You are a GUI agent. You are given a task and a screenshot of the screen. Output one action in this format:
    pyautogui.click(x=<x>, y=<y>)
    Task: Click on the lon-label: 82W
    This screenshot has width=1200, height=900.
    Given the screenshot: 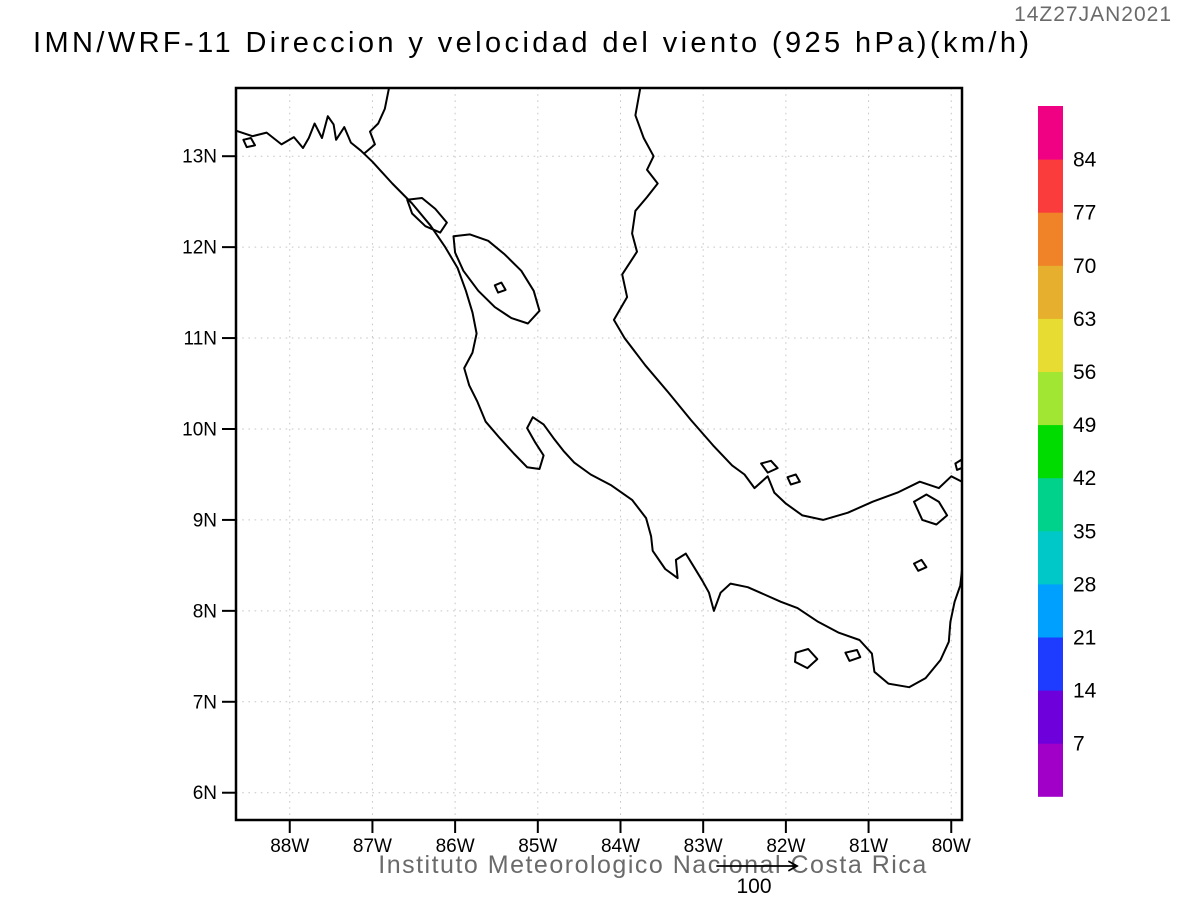 What is the action you would take?
    pyautogui.click(x=785, y=846)
    